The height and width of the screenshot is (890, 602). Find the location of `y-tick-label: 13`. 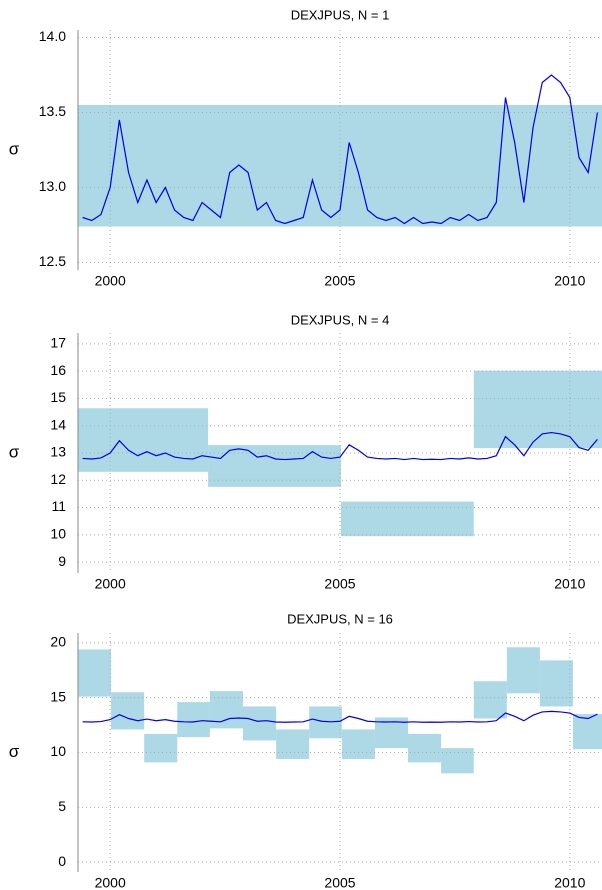

y-tick-label: 13 is located at coordinates (58, 452).